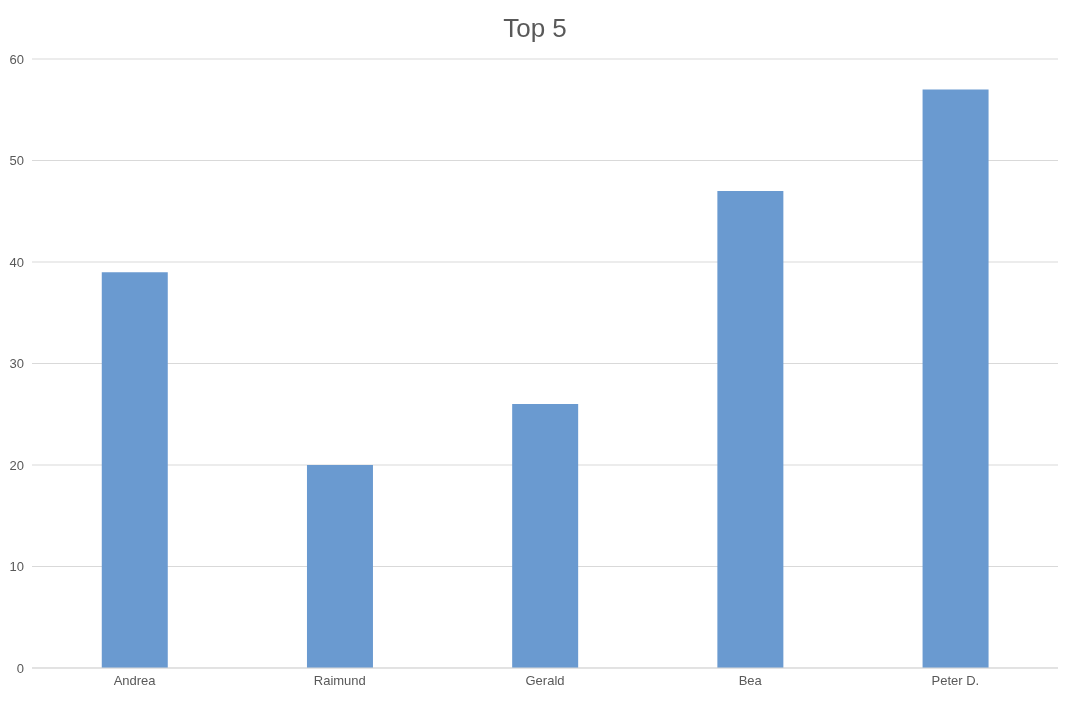 This screenshot has width=1070, height=705. I want to click on y-tick-label: 40, so click(16, 262).